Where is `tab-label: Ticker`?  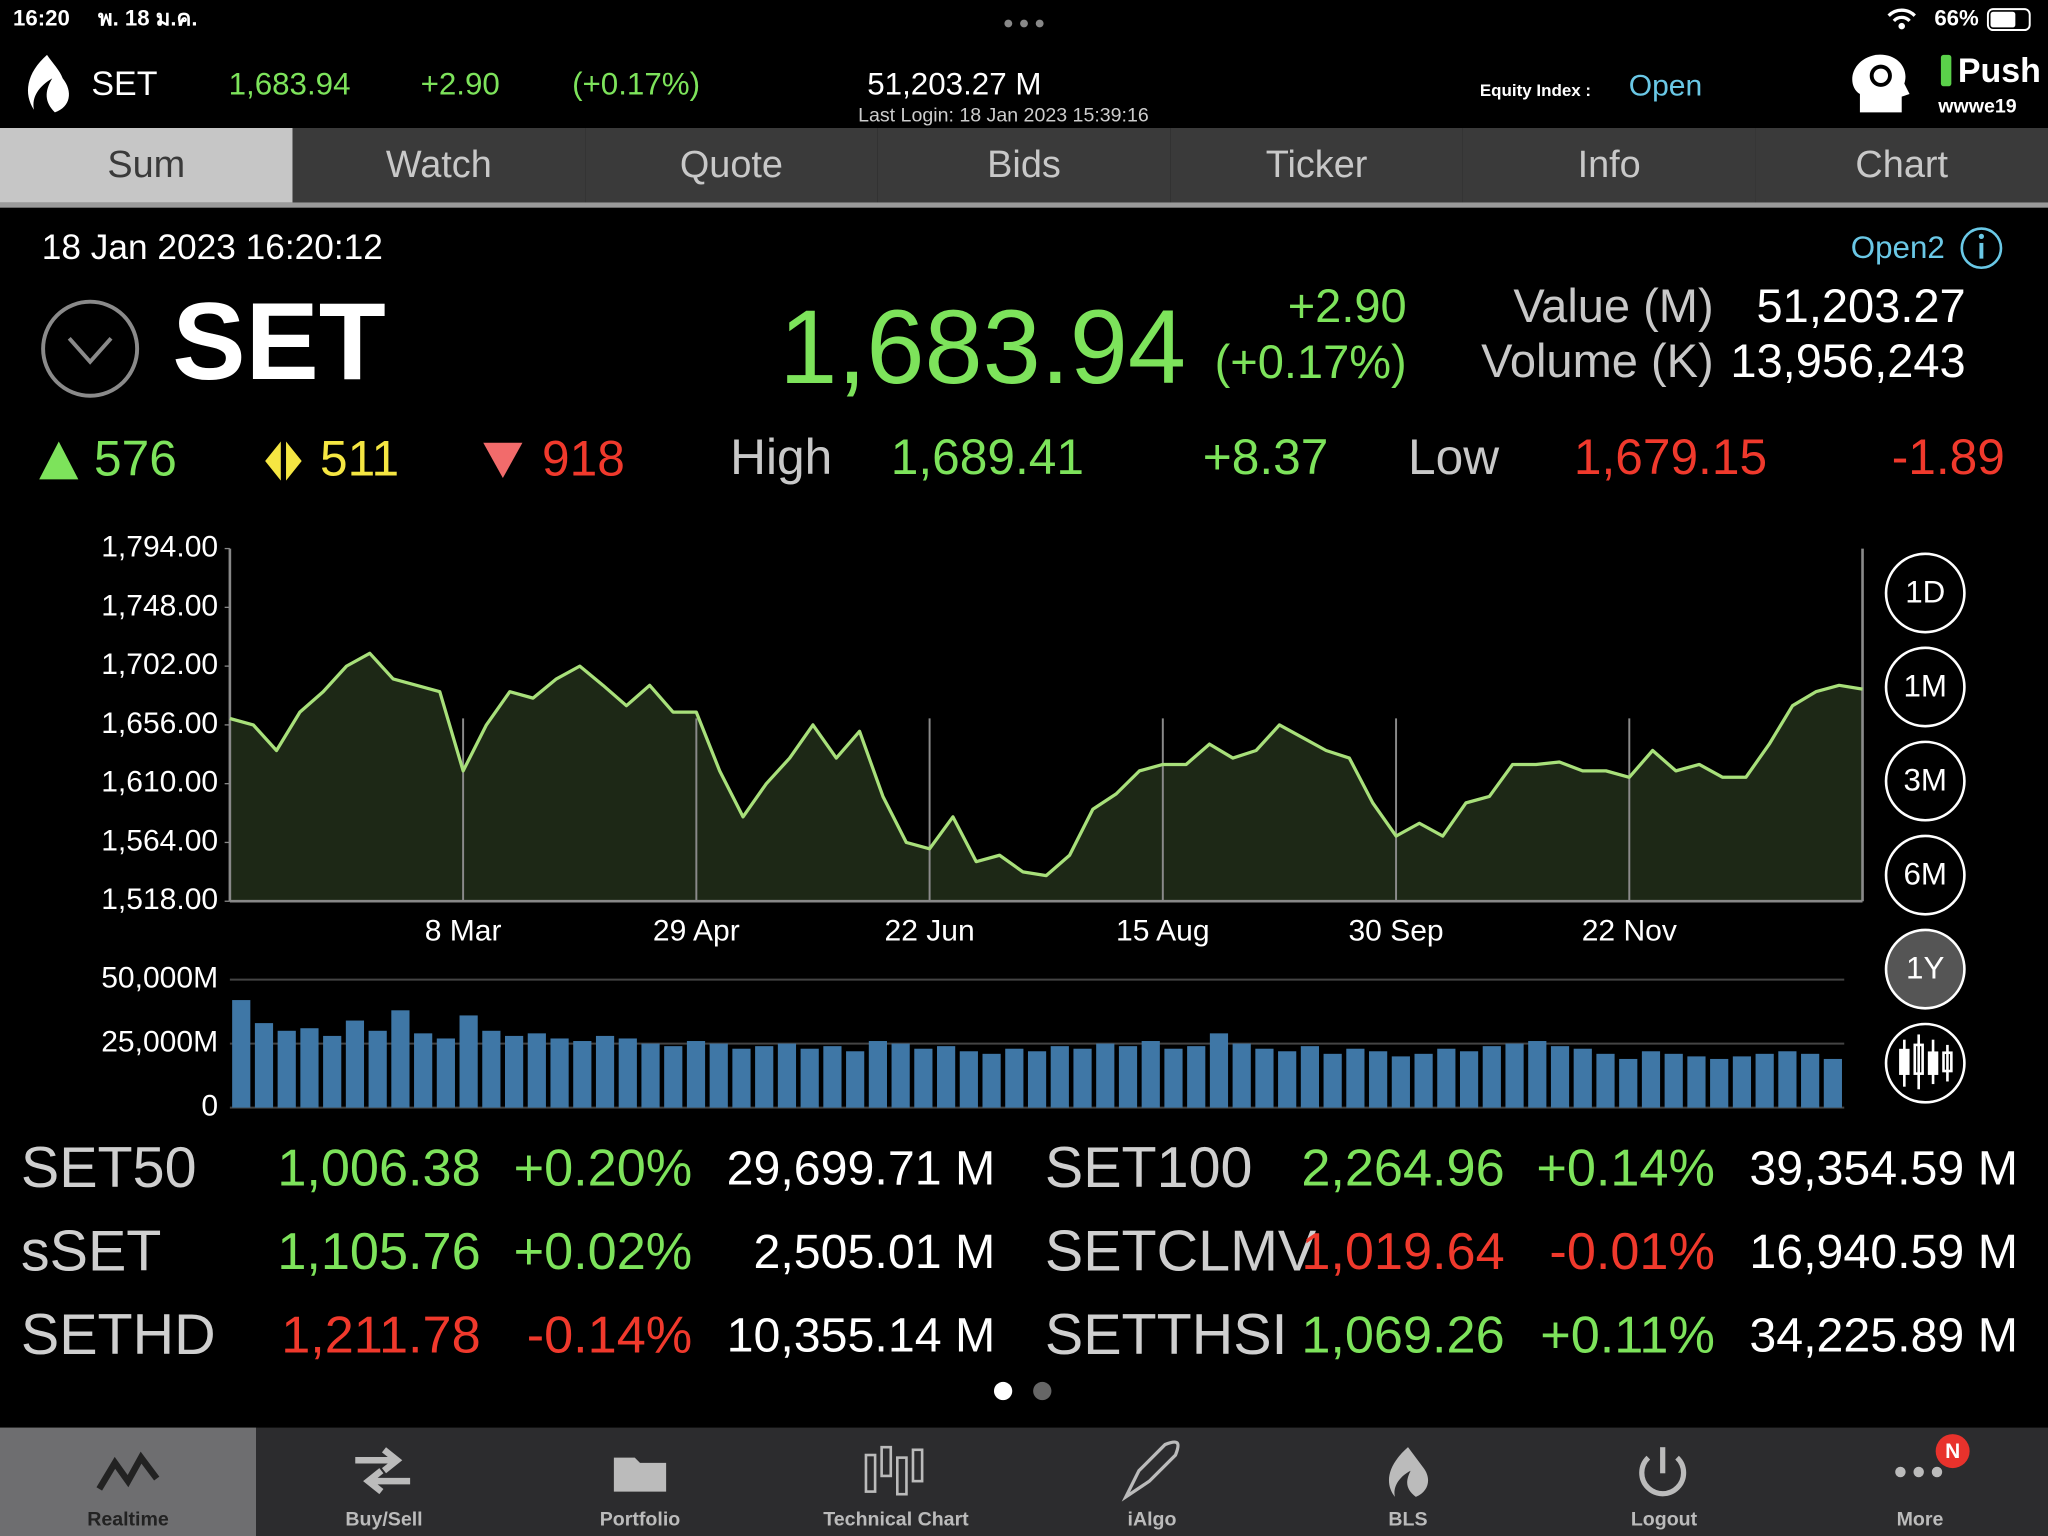
tab-label: Ticker is located at coordinates (1317, 165).